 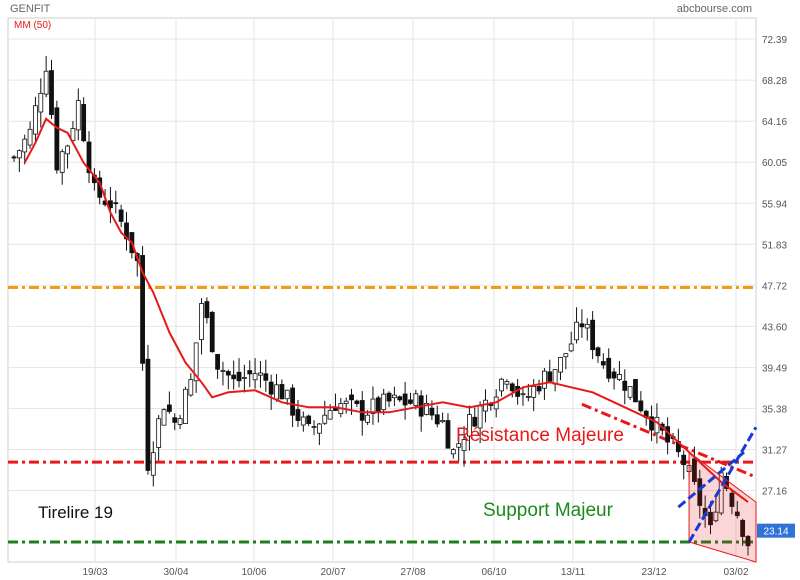 What do you see at coordinates (33, 25) in the screenshot?
I see `ma-legend: MM (50)` at bounding box center [33, 25].